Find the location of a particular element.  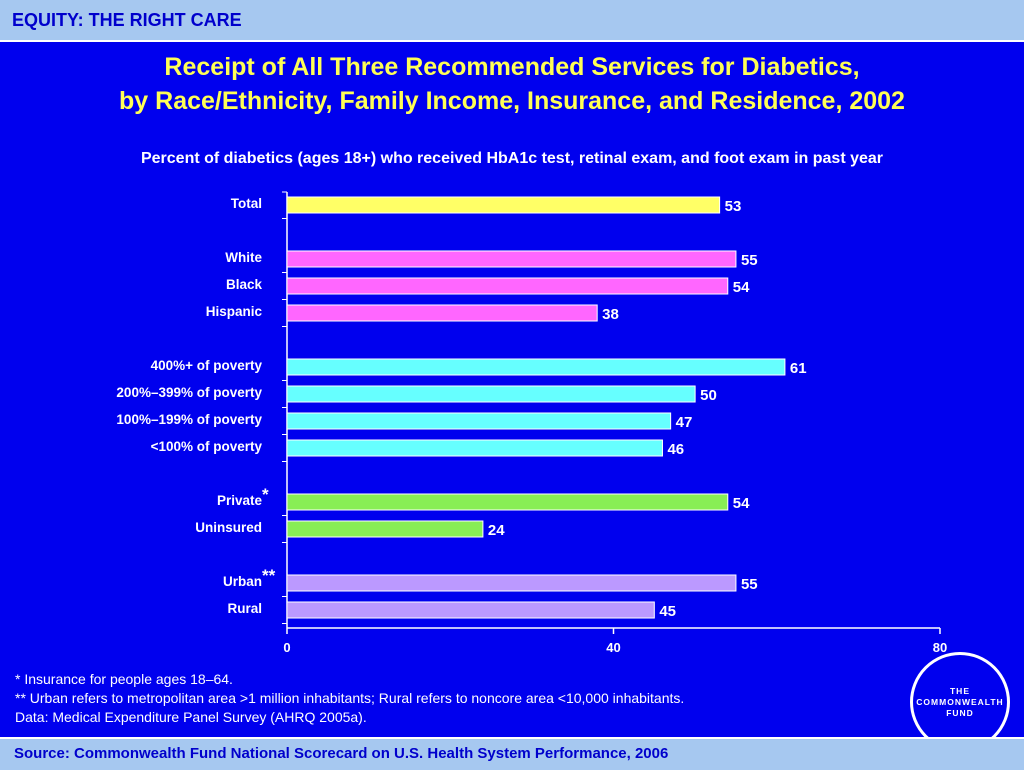

data-label: 38 is located at coordinates (610, 314).